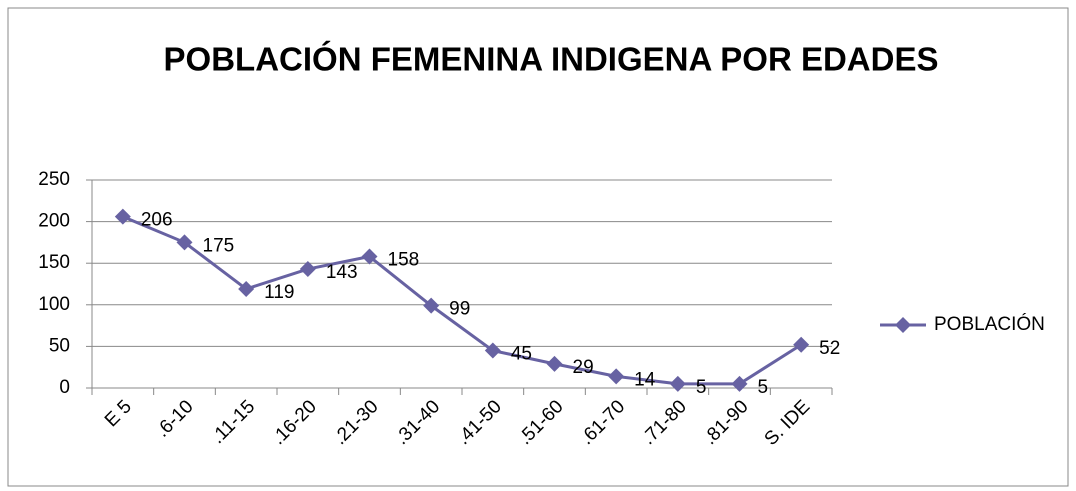 This screenshot has width=1076, height=491. I want to click on legend-marker, so click(903, 325).